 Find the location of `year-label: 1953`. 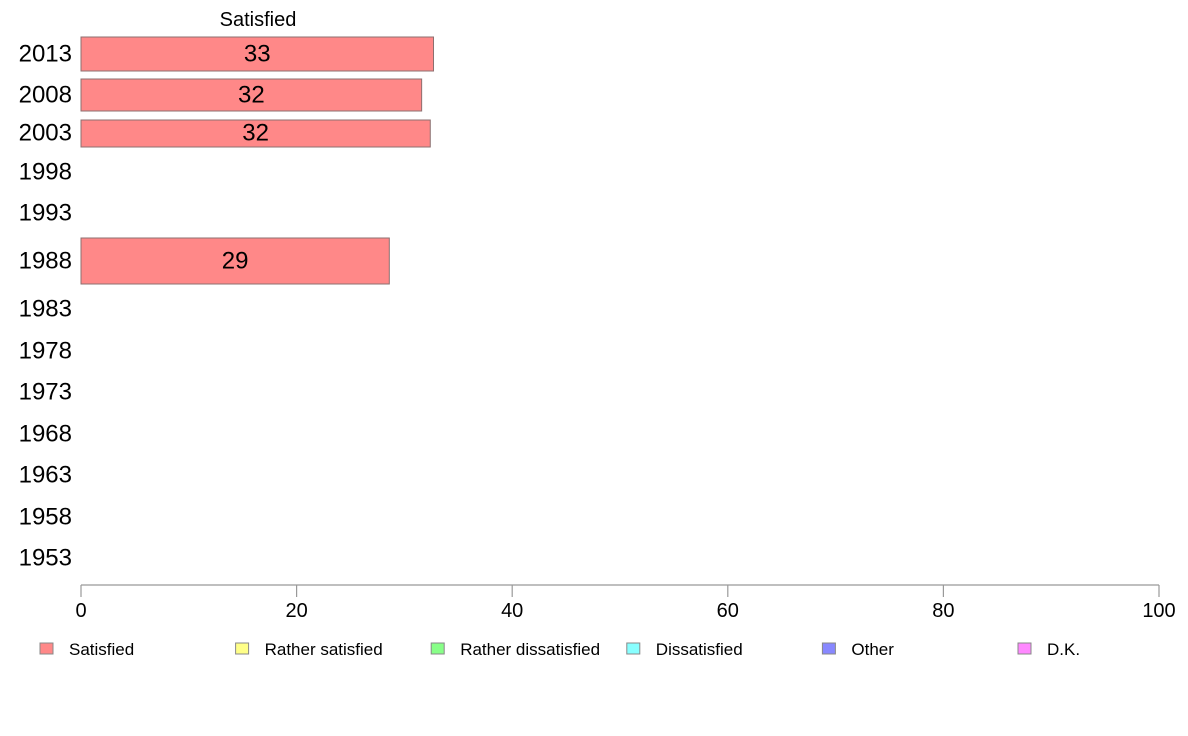

year-label: 1953 is located at coordinates (45, 558).